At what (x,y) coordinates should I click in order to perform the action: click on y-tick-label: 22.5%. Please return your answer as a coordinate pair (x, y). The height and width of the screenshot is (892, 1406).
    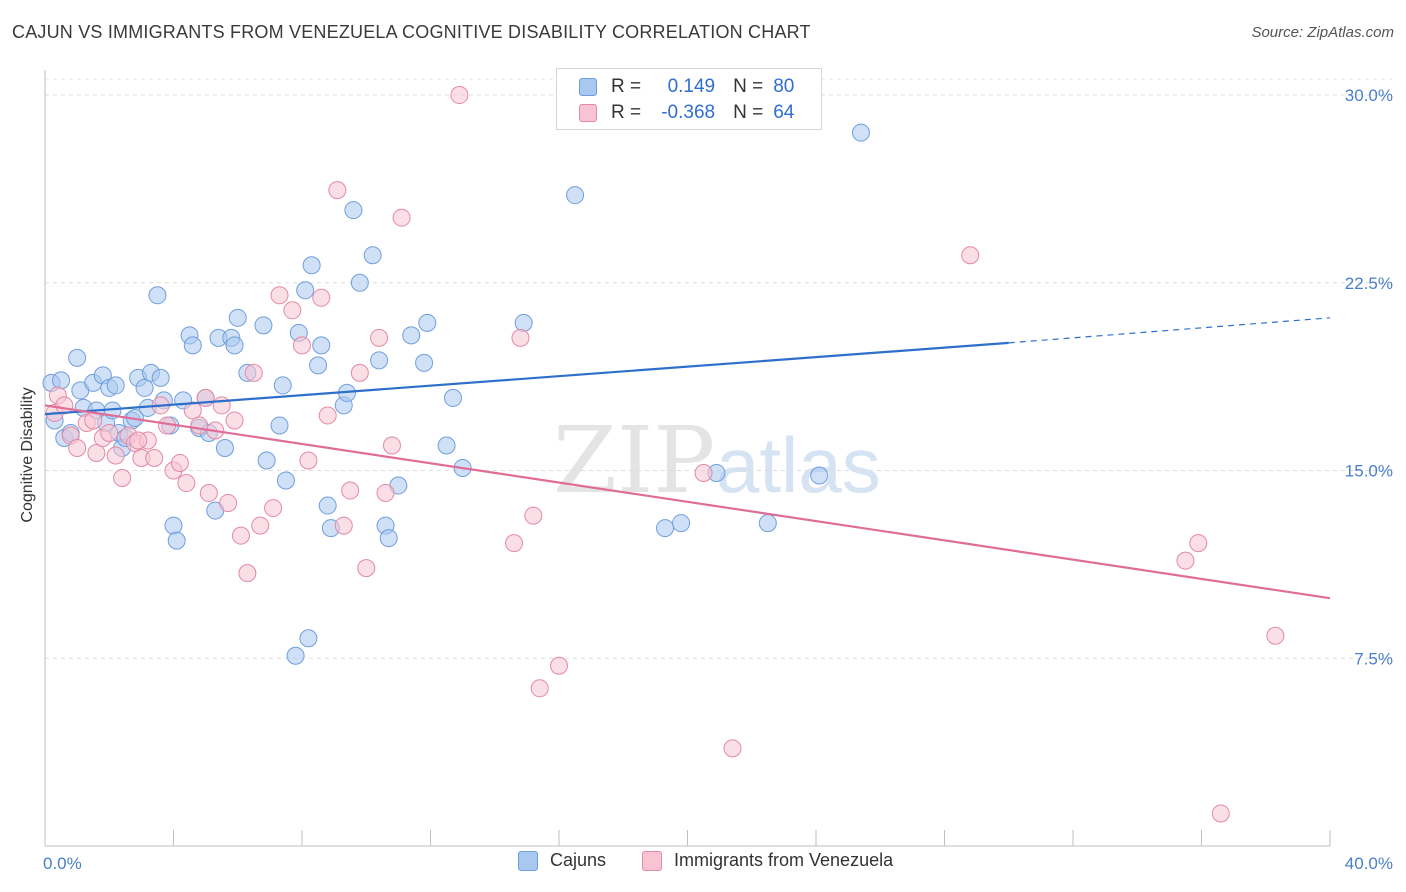
    Looking at the image, I should click on (1369, 283).